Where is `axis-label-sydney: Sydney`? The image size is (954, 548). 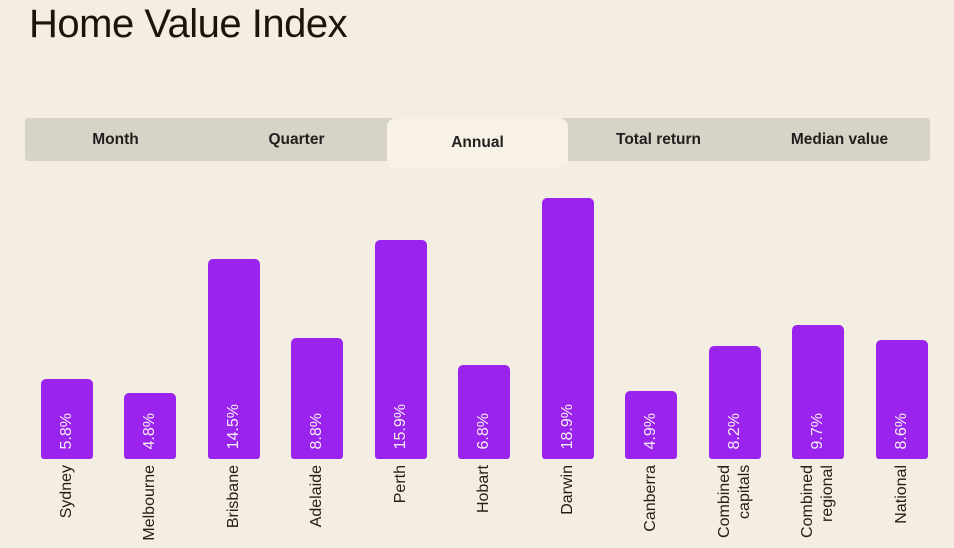 axis-label-sydney: Sydney is located at coordinates (66, 492).